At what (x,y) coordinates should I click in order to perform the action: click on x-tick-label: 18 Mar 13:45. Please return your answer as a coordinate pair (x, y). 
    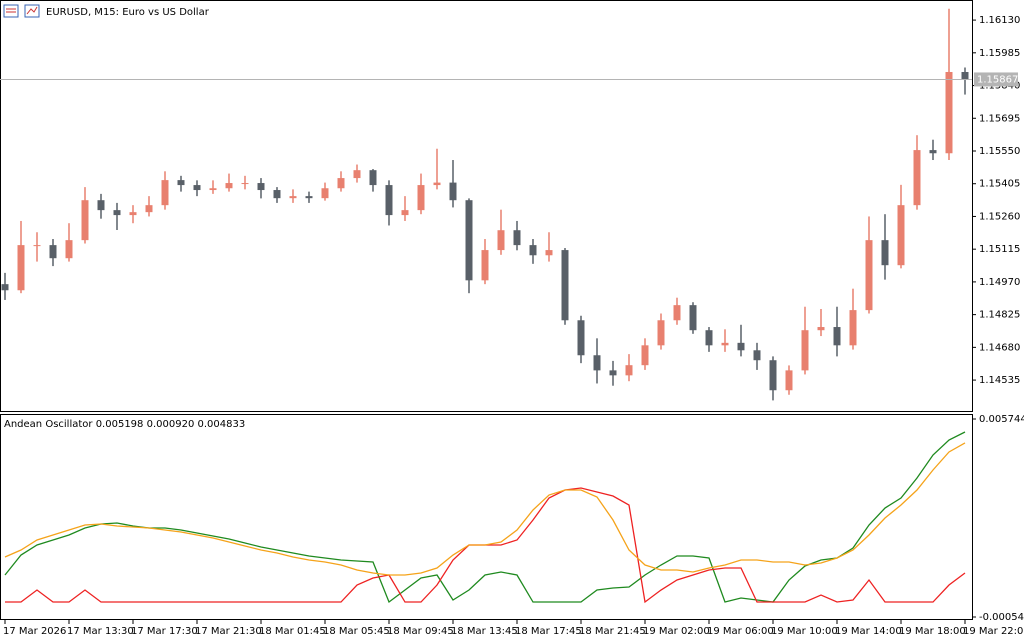
    Looking at the image, I should click on (484, 631).